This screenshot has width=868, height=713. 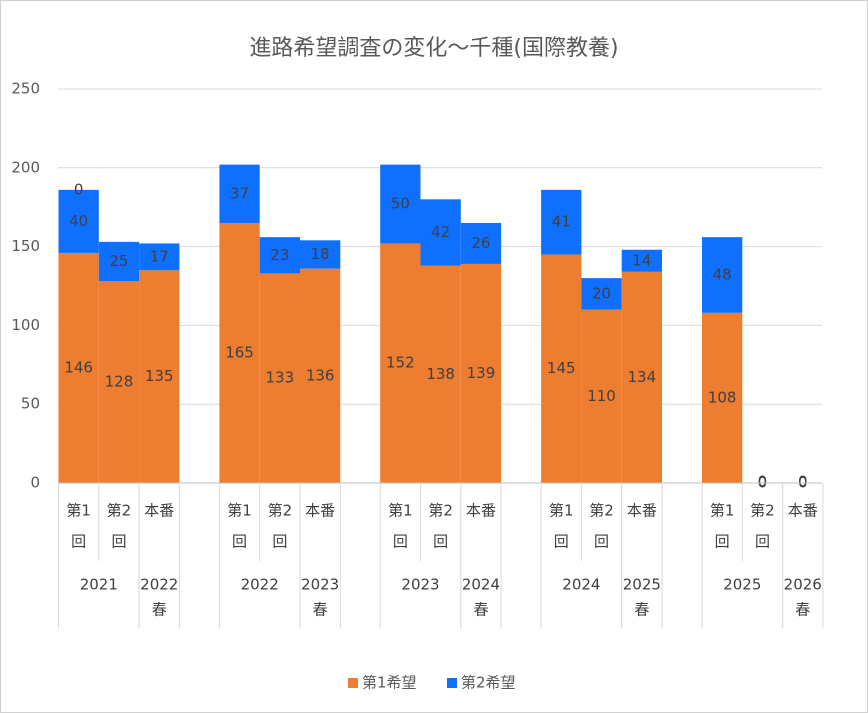 I want to click on data-label-series1: 145, so click(x=561, y=368).